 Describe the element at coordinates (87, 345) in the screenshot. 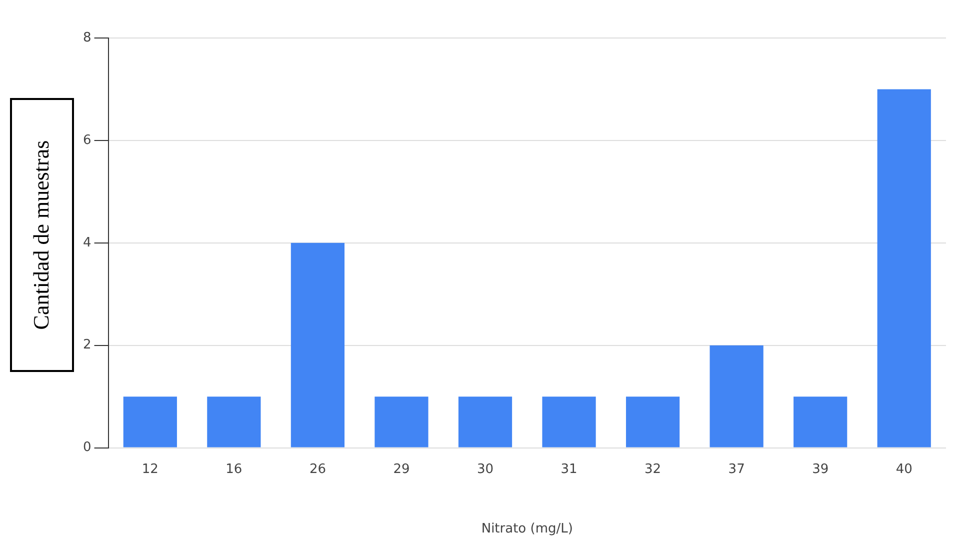

I see `y-tick-label: 2` at that location.